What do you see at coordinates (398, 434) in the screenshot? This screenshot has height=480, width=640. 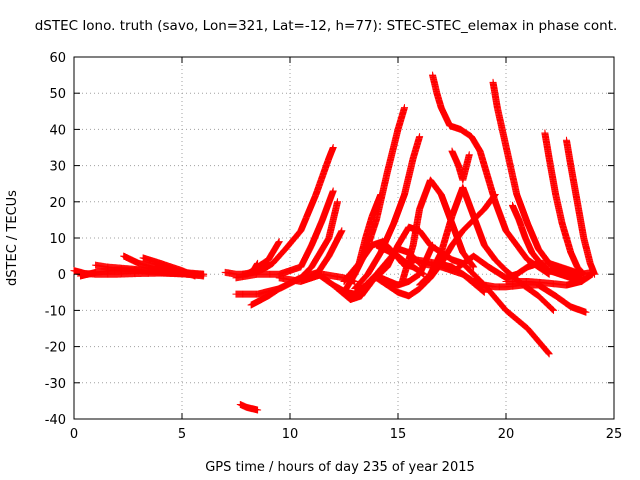 I see `x-tick-label: 15` at bounding box center [398, 434].